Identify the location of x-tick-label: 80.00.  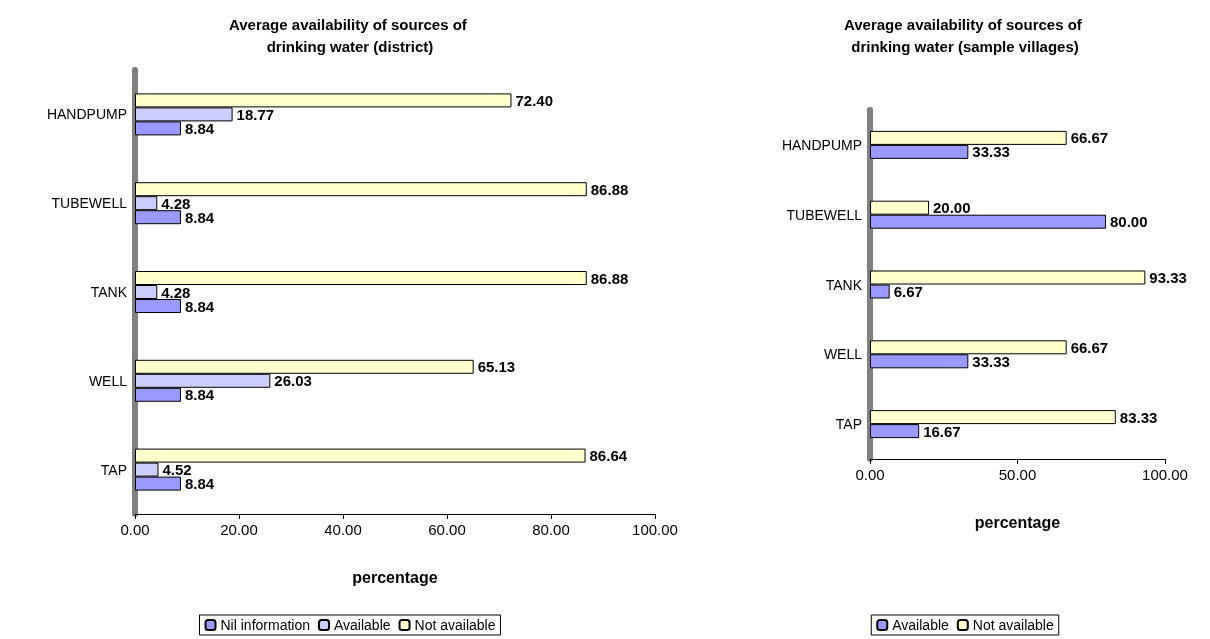
(551, 529).